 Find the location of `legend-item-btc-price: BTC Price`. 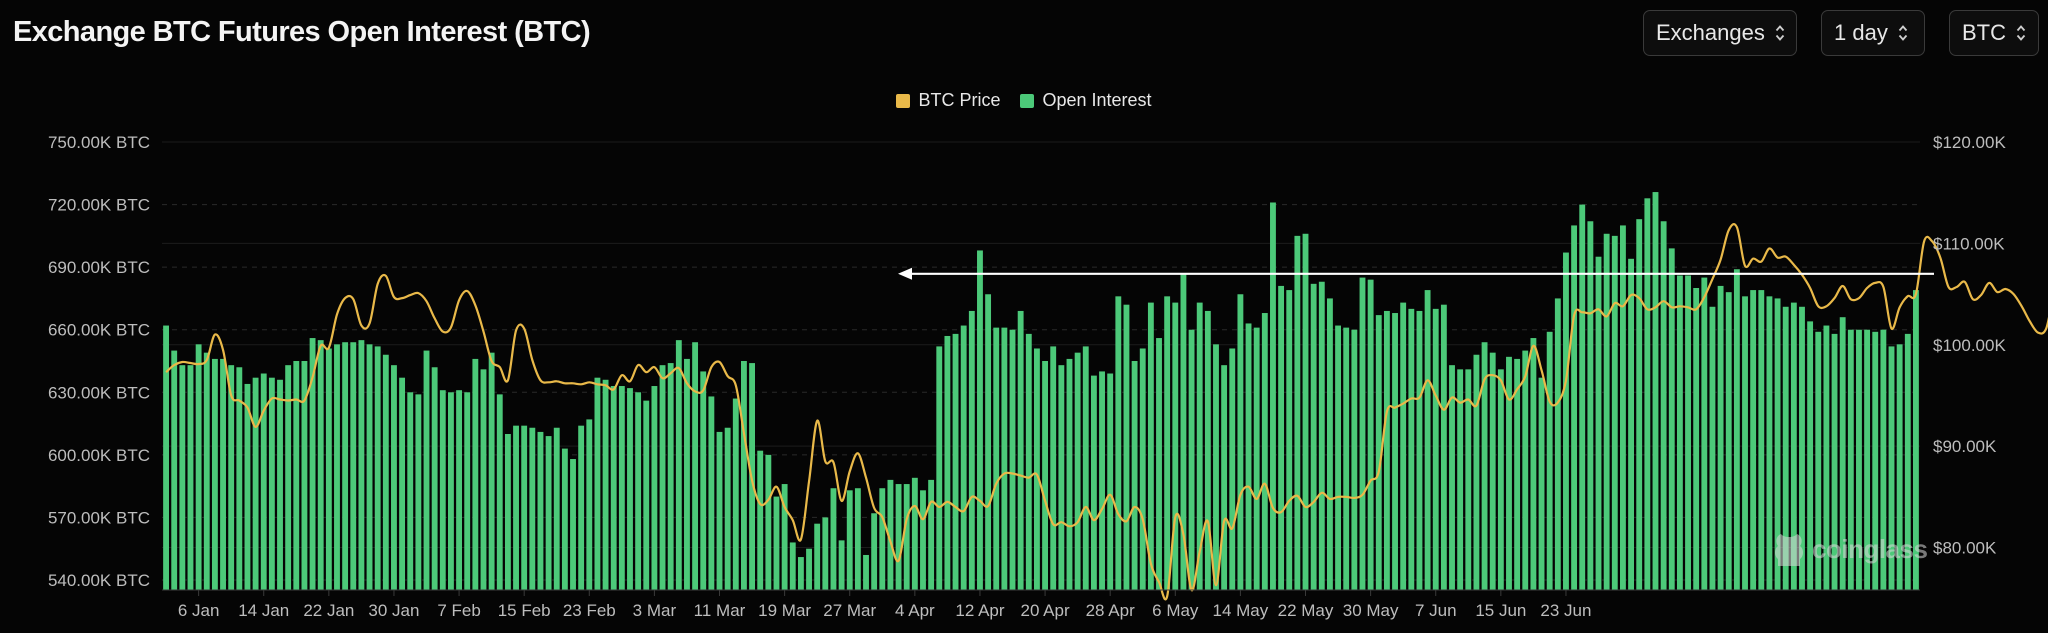

legend-item-btc-price: BTC Price is located at coordinates (948, 100).